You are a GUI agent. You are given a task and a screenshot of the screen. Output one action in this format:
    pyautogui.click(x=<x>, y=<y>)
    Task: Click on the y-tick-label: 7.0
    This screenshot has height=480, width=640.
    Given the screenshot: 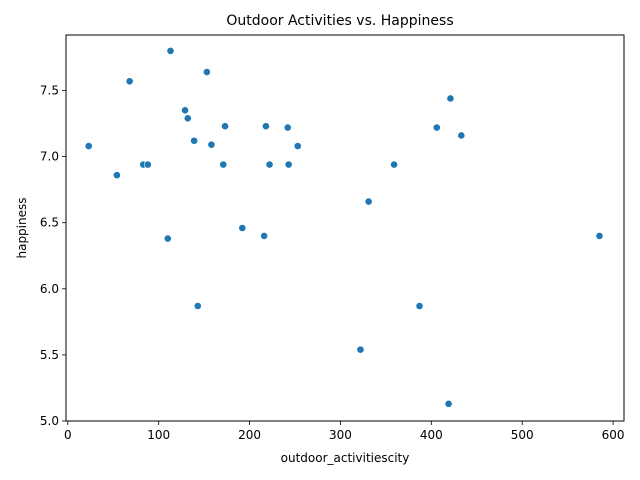 What is the action you would take?
    pyautogui.click(x=49, y=157)
    